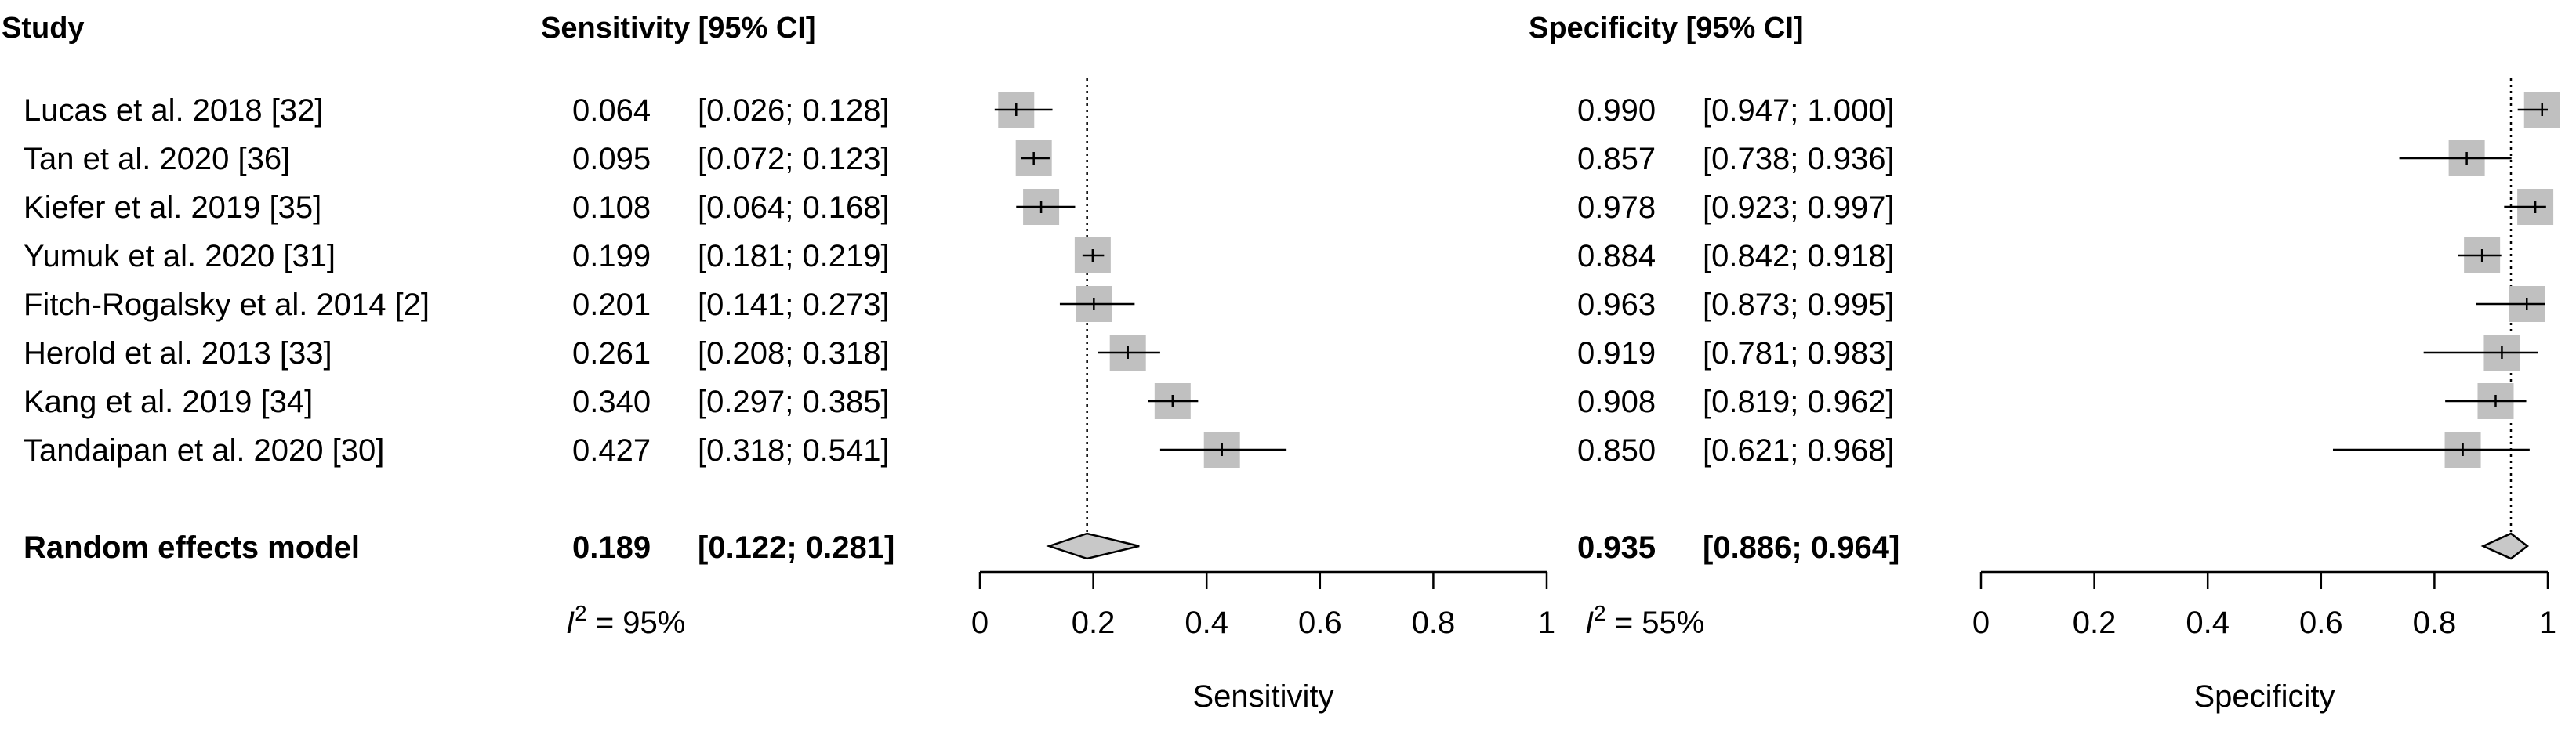 This screenshot has height=731, width=2576. Describe the element at coordinates (612, 305) in the screenshot. I see `sens-estimate: 0.201` at that location.